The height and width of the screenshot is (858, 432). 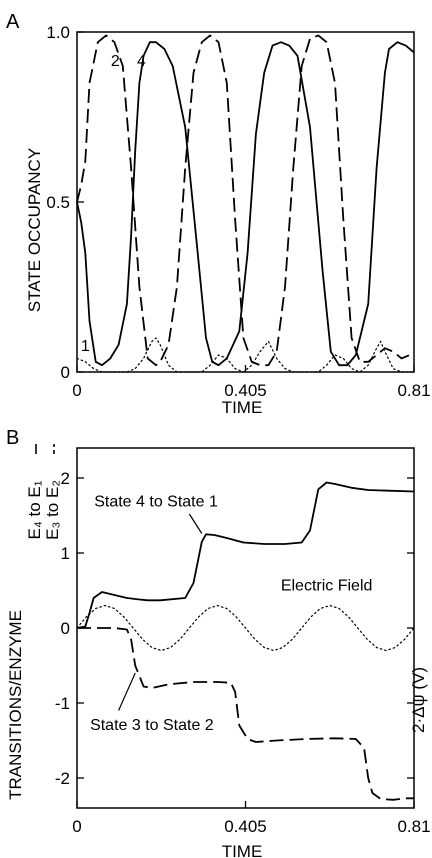 What do you see at coordinates (58, 32) in the screenshot?
I see `panel-a-ytick-label: 1.0` at bounding box center [58, 32].